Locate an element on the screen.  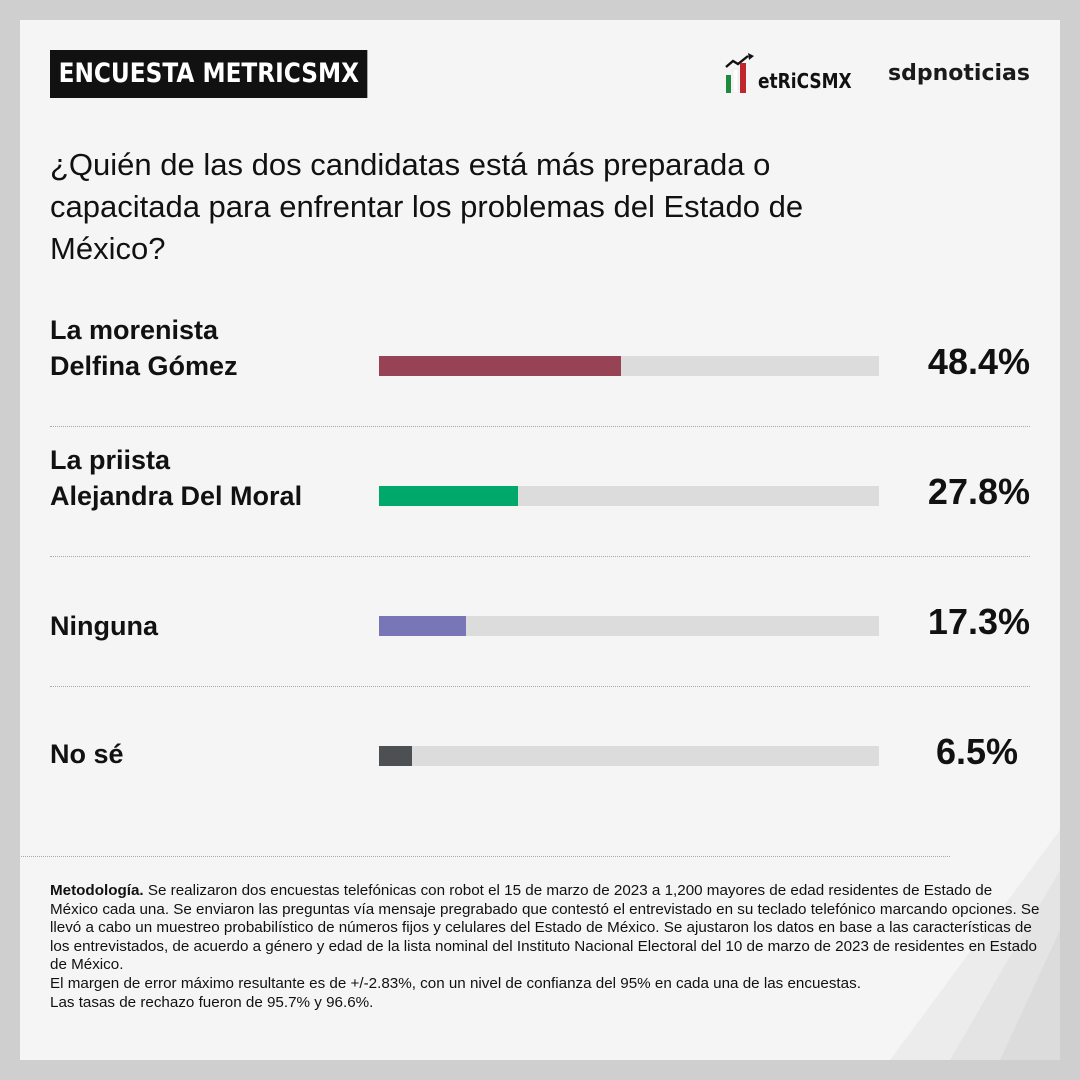
metricsmx-logo: etRiCSMX is located at coordinates (796, 73).